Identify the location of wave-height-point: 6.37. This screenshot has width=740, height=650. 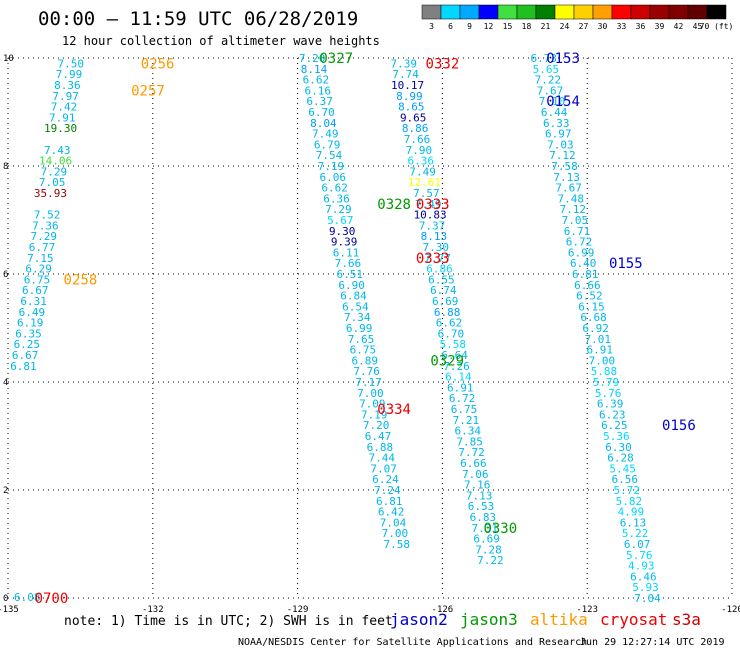
(319, 101).